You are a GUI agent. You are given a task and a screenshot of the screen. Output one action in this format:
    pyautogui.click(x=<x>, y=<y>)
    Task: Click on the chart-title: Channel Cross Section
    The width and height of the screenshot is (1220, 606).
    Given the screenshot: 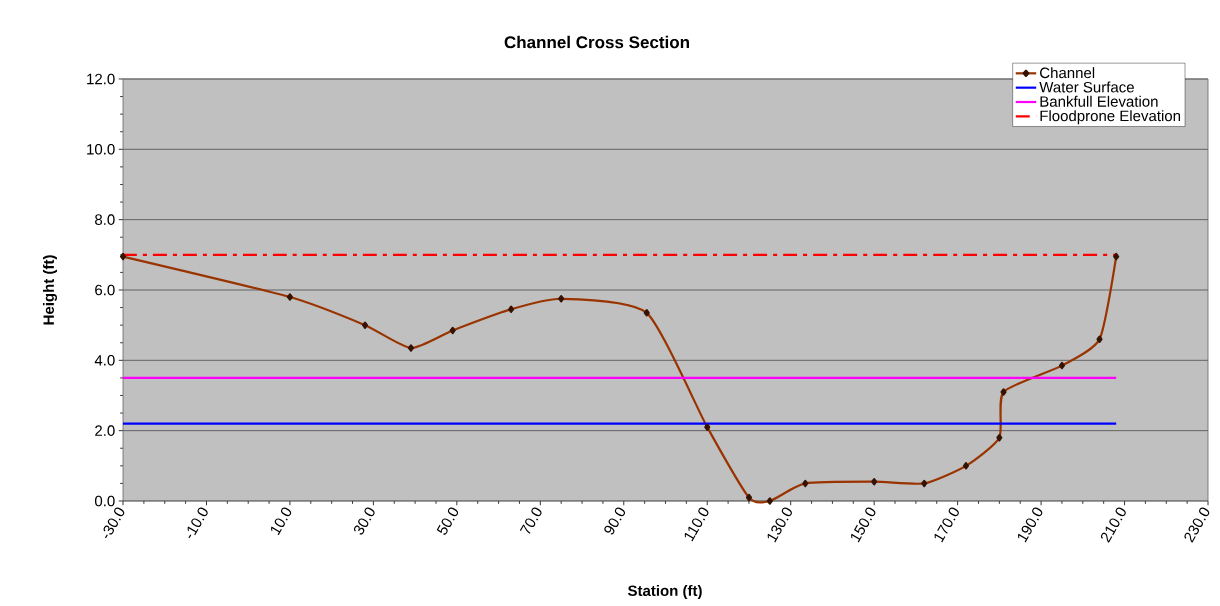 What is the action you would take?
    pyautogui.click(x=596, y=42)
    